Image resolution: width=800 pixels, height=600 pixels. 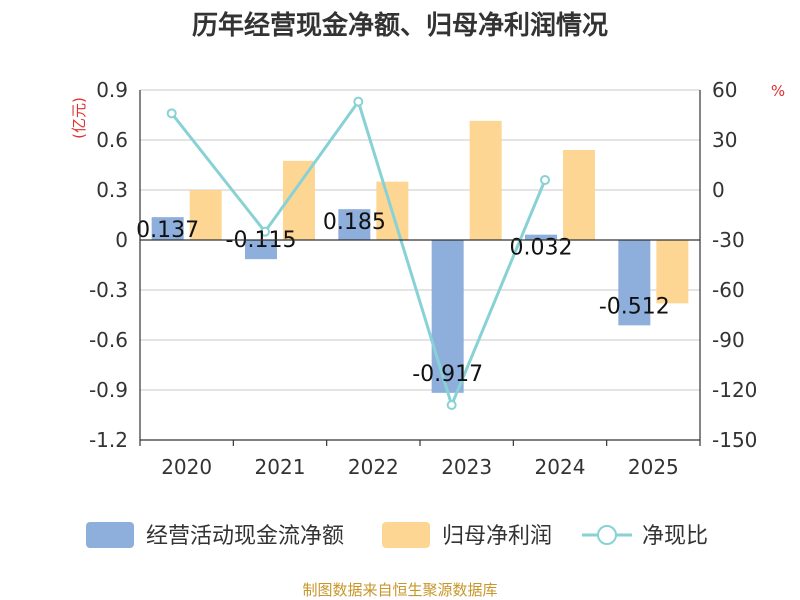 I want to click on x-tick-label: 2021, so click(x=280, y=467).